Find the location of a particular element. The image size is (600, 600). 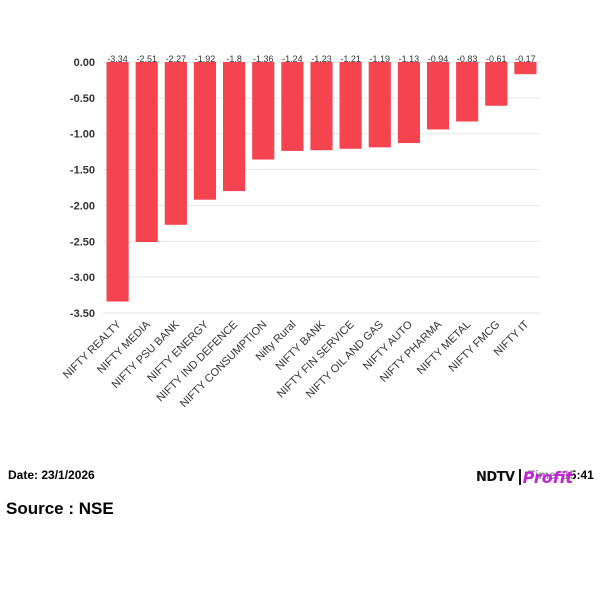

data-label: -1.36 is located at coordinates (263, 59).